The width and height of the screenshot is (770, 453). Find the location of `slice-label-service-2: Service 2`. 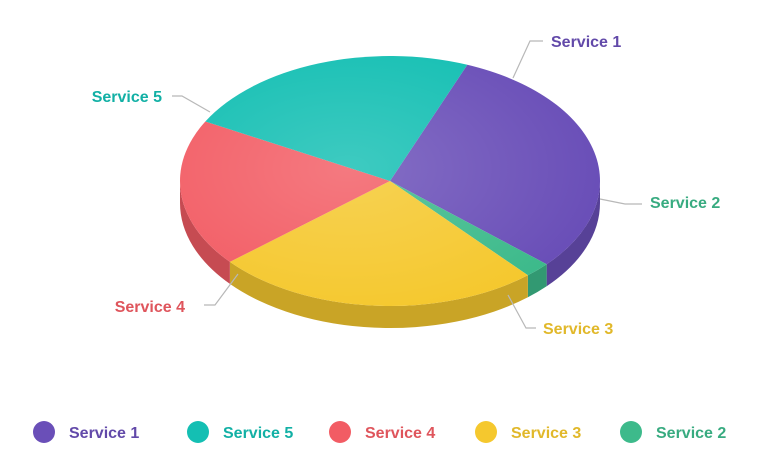

slice-label-service-2: Service 2 is located at coordinates (685, 203).